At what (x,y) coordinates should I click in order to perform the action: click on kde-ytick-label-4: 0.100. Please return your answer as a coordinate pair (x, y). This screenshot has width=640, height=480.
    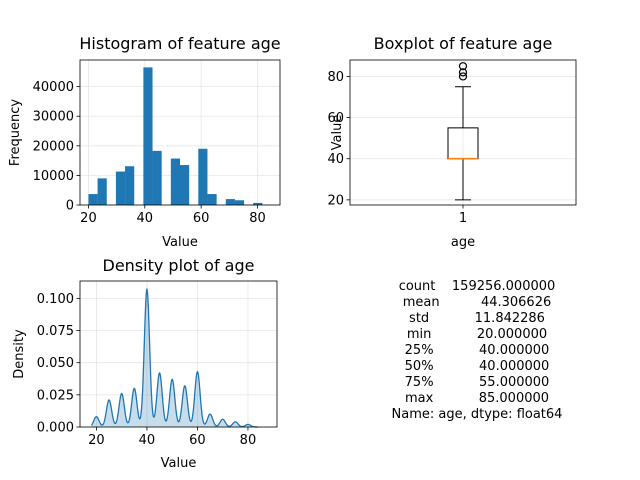
    Looking at the image, I should click on (55, 299).